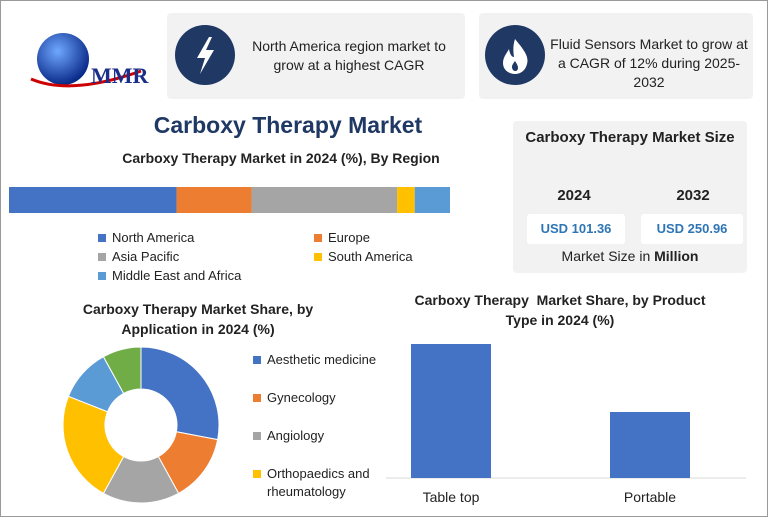 The image size is (768, 521). I want to click on legend-item: Angiology, so click(323, 436).